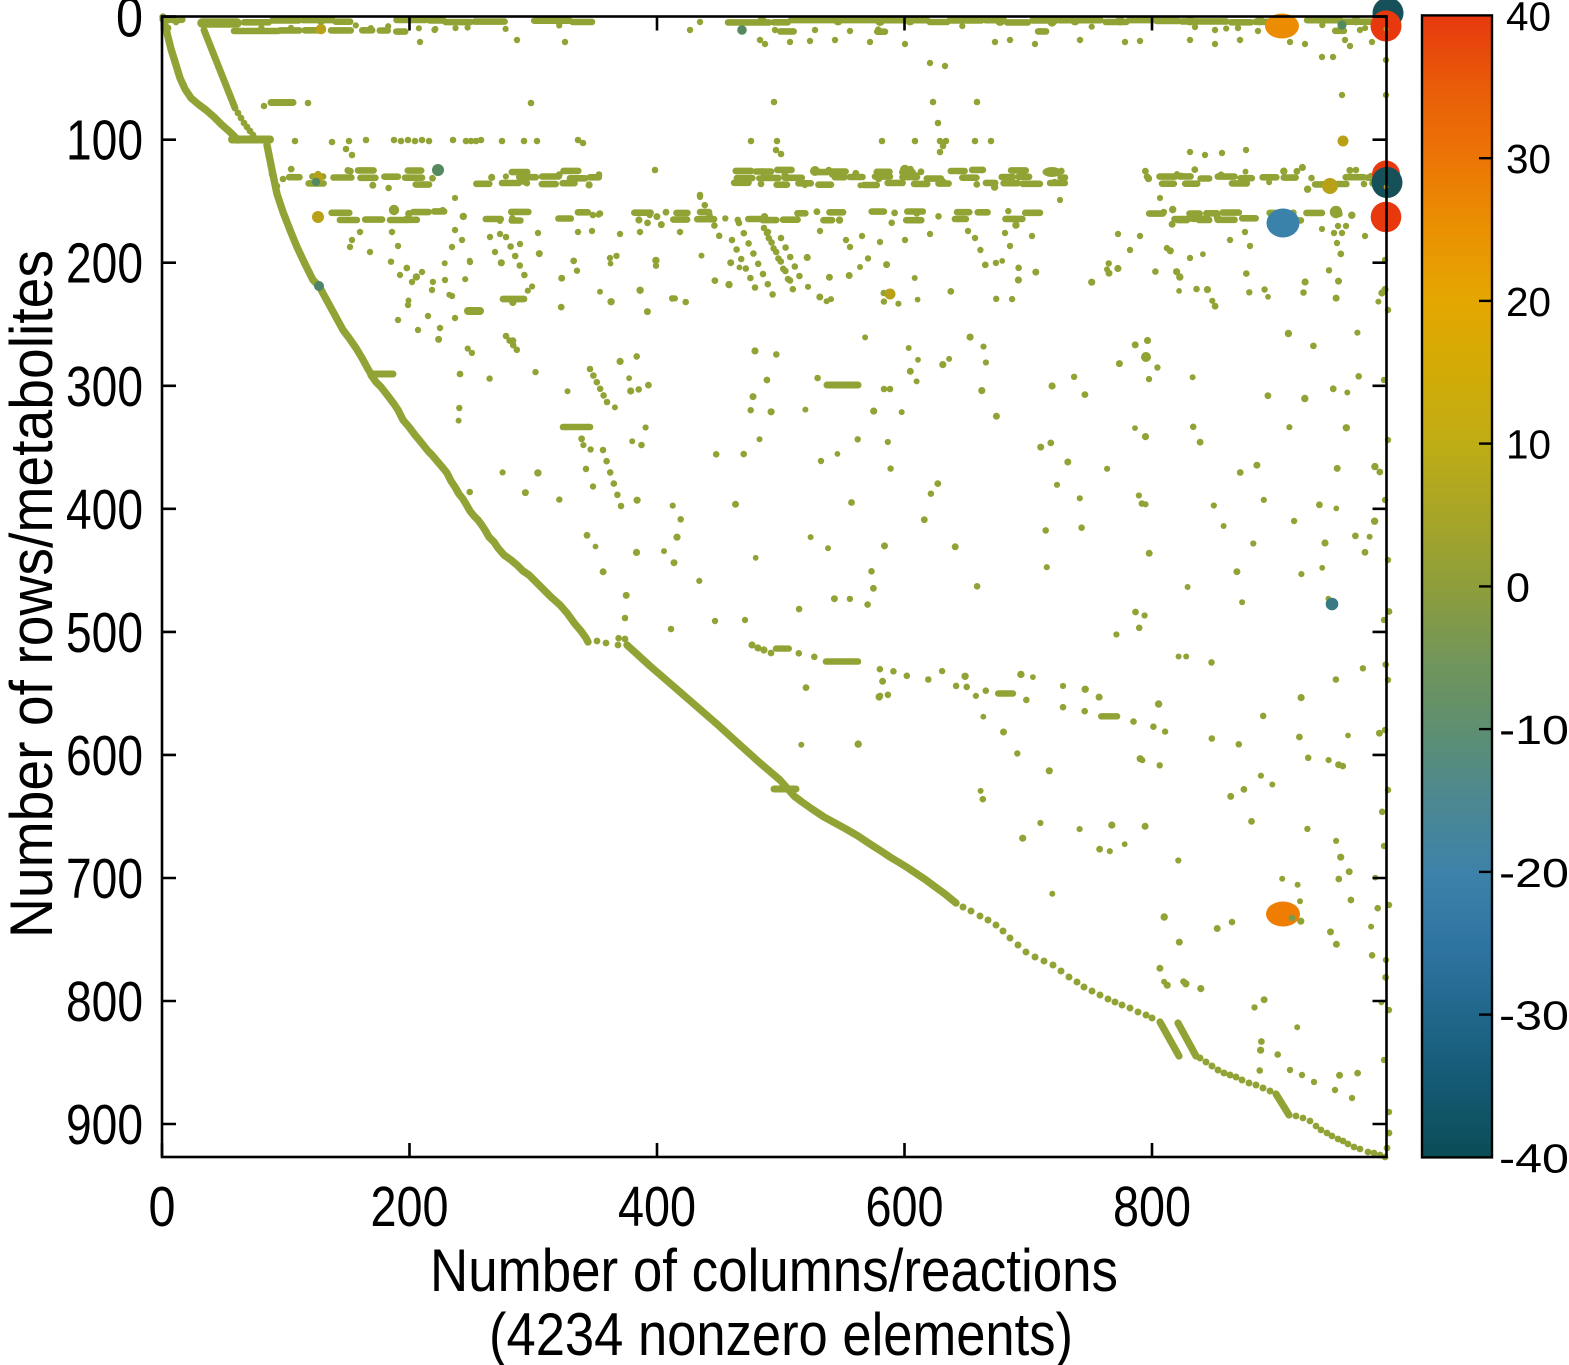  What do you see at coordinates (32, 594) in the screenshot?
I see `svg-text: Number of rows/metabolites` at bounding box center [32, 594].